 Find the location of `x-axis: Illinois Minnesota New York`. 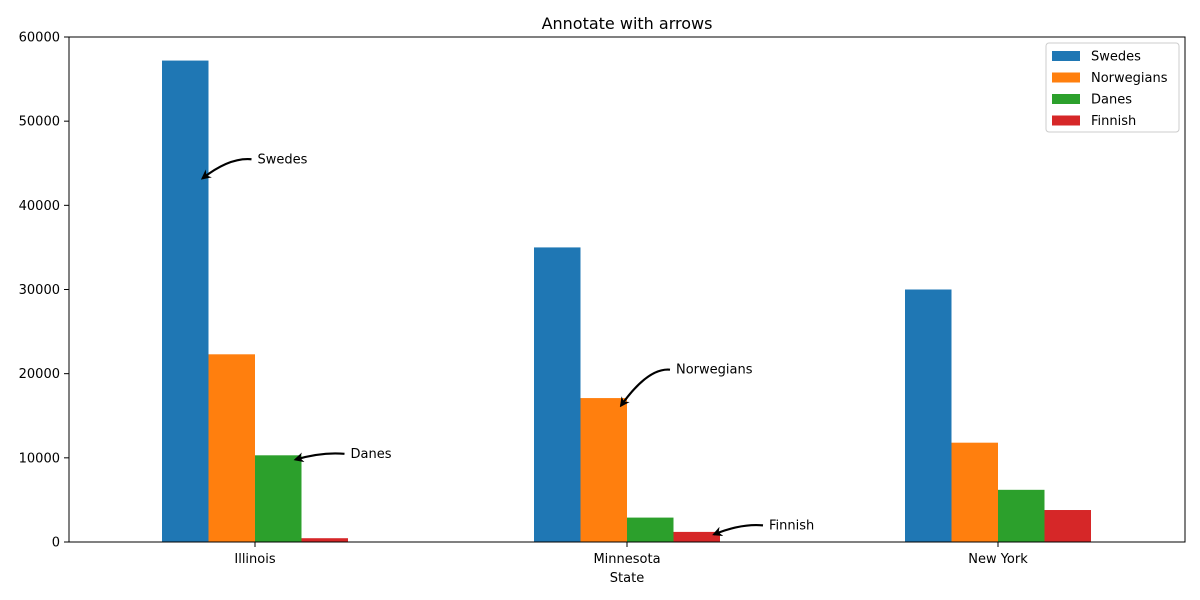

x-axis: Illinois Minnesota New York is located at coordinates (631, 554).